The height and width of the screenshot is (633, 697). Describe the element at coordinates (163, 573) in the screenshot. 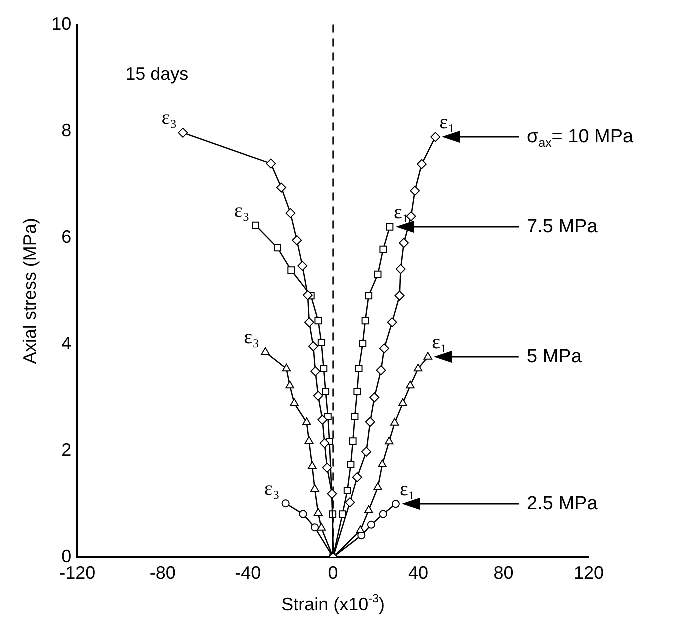

I see `x-tick-label: -80` at that location.